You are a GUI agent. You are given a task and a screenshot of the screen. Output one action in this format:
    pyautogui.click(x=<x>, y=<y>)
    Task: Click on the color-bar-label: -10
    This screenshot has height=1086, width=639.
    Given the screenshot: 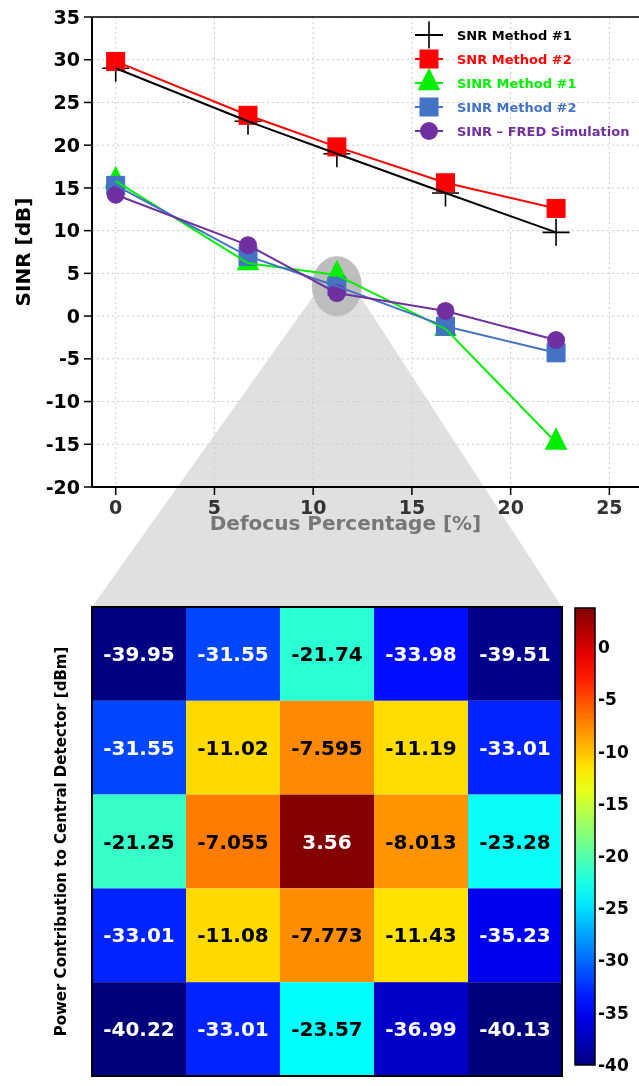 What is the action you would take?
    pyautogui.click(x=613, y=751)
    